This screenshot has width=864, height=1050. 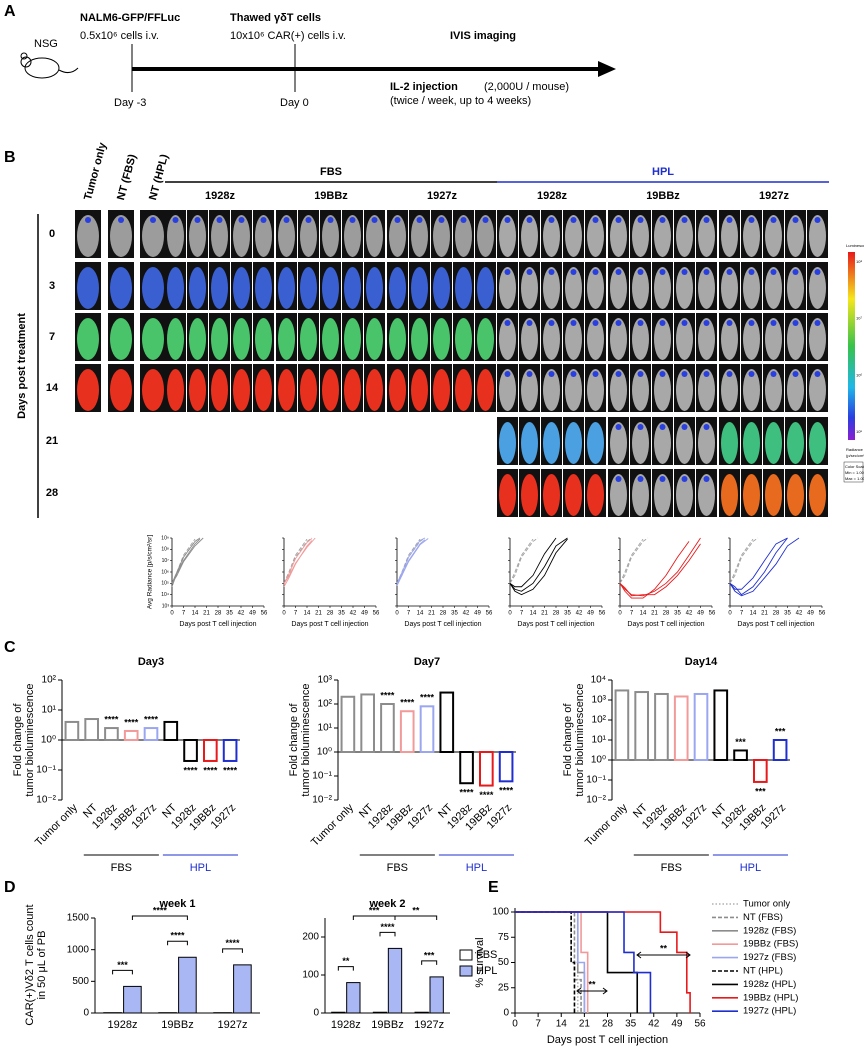 What do you see at coordinates (855, 245) in the screenshot?
I see `colorbar-title: Luminescence` at bounding box center [855, 245].